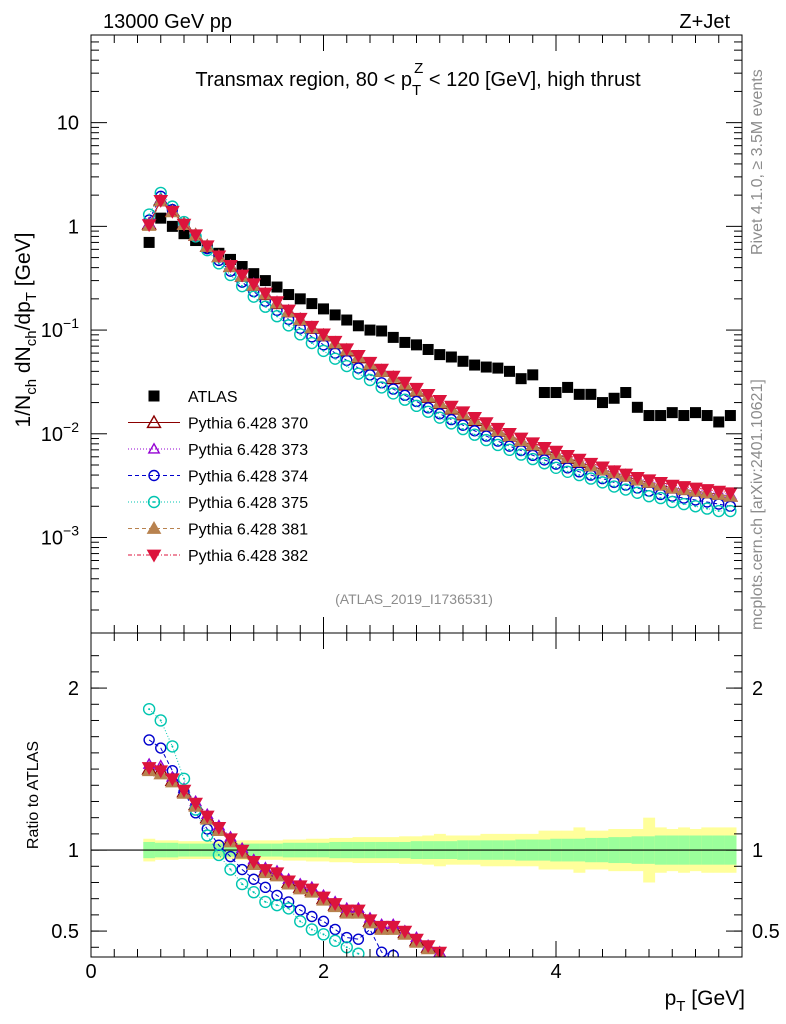 This screenshot has width=786, height=1024. Describe the element at coordinates (757, 504) in the screenshot. I see `mcplots-label: mcplots.cern.ch [arXiv:2401.10621]` at that location.